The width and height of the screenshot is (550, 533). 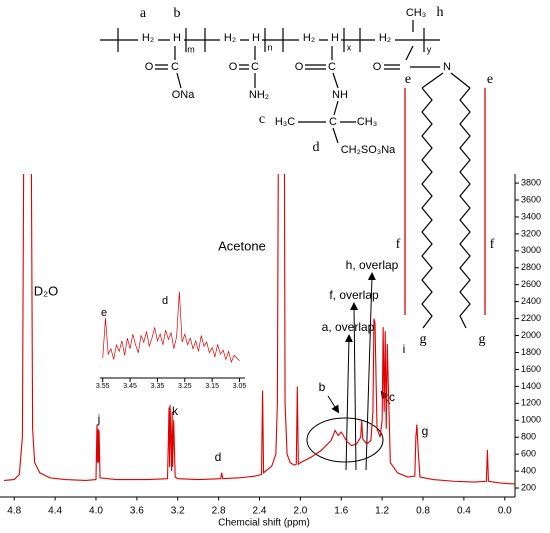 I want to click on x-tick-label: 1.6, so click(x=341, y=511).